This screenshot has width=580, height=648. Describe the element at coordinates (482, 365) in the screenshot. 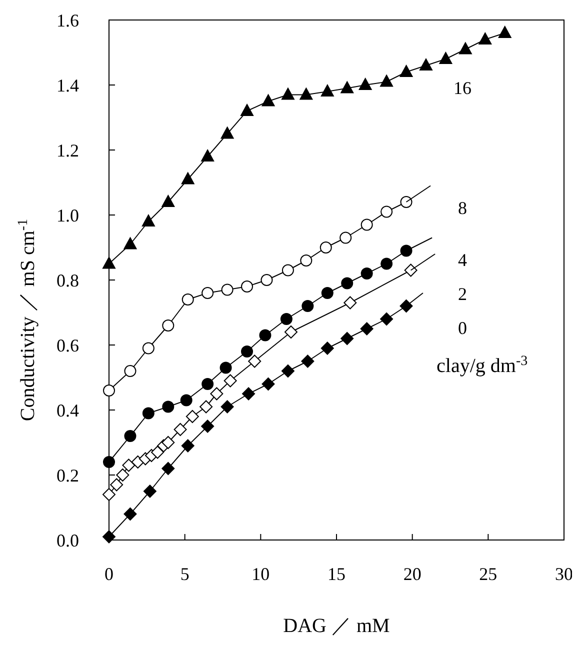

I see `legend-title: clay/g dm$^{-3}$` at that location.